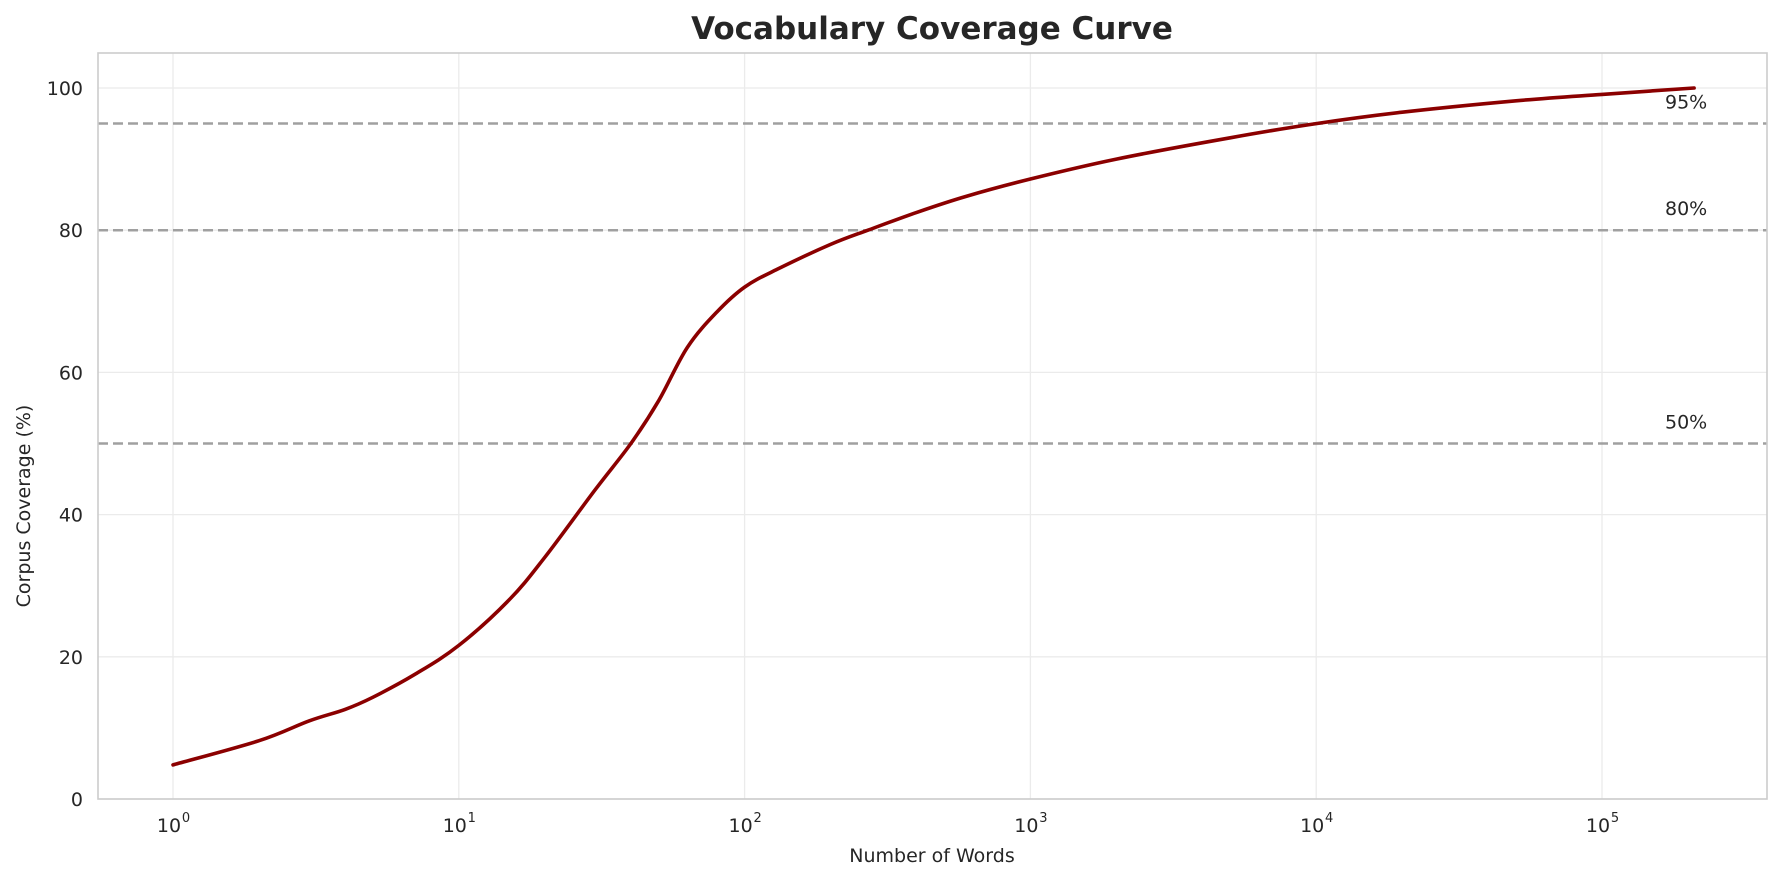 The width and height of the screenshot is (1784, 887). Describe the element at coordinates (1043, 818) in the screenshot. I see `svg-text: 3` at that location.